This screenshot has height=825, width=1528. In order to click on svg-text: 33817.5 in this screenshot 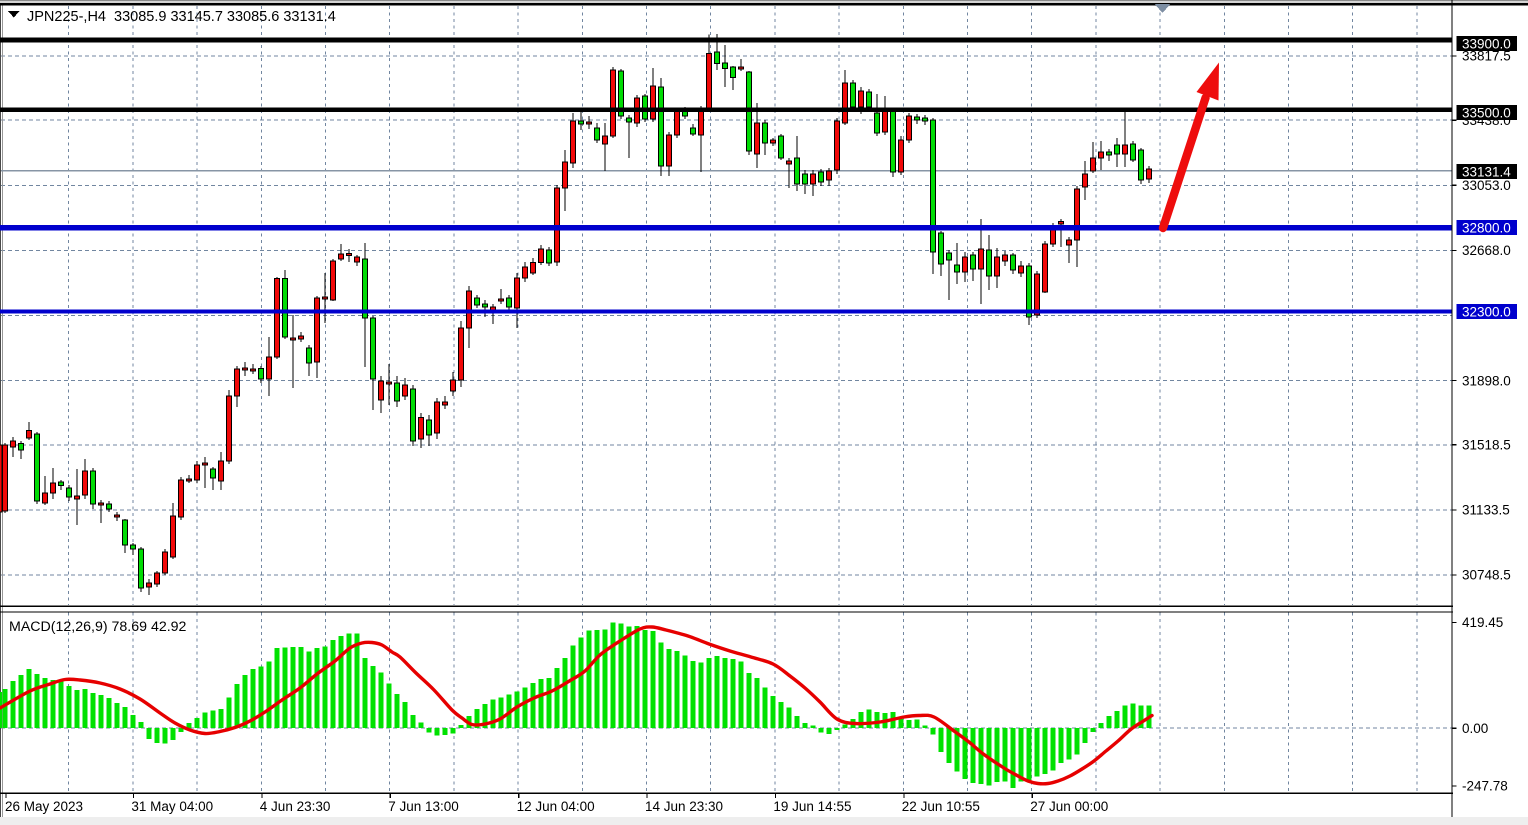, I will do `click(1486, 56)`.